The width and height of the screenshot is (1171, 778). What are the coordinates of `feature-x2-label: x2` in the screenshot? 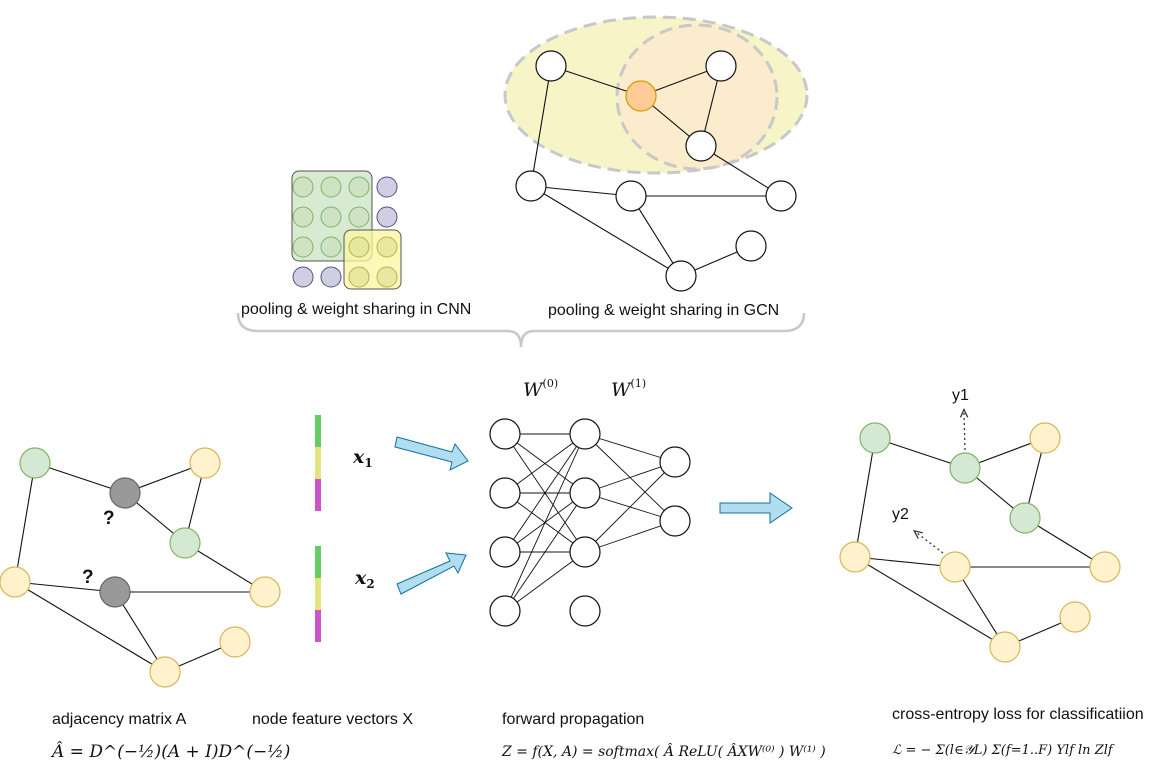 It's located at (364, 579).